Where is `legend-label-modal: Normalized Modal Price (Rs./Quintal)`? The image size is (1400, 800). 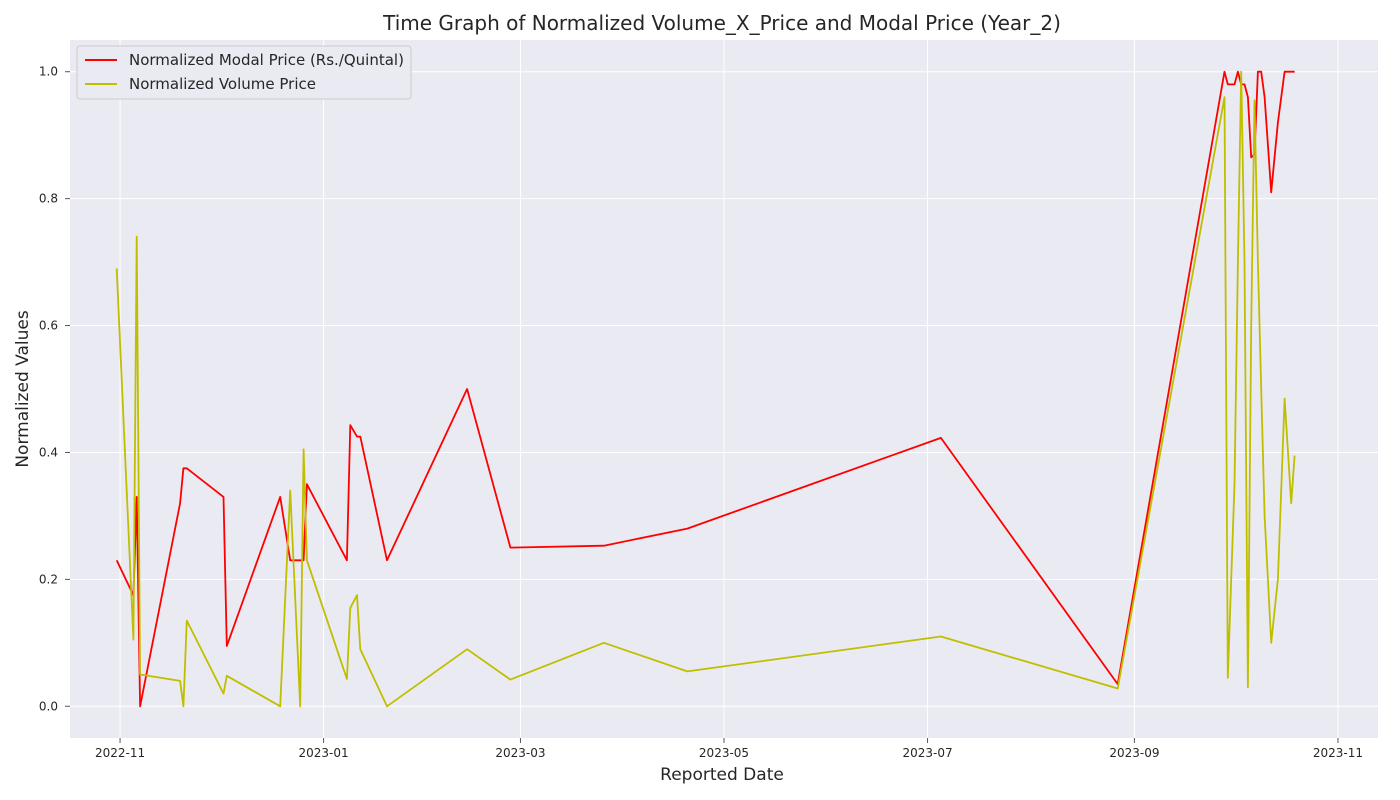 legend-label-modal: Normalized Modal Price (Rs./Quintal) is located at coordinates (266, 60).